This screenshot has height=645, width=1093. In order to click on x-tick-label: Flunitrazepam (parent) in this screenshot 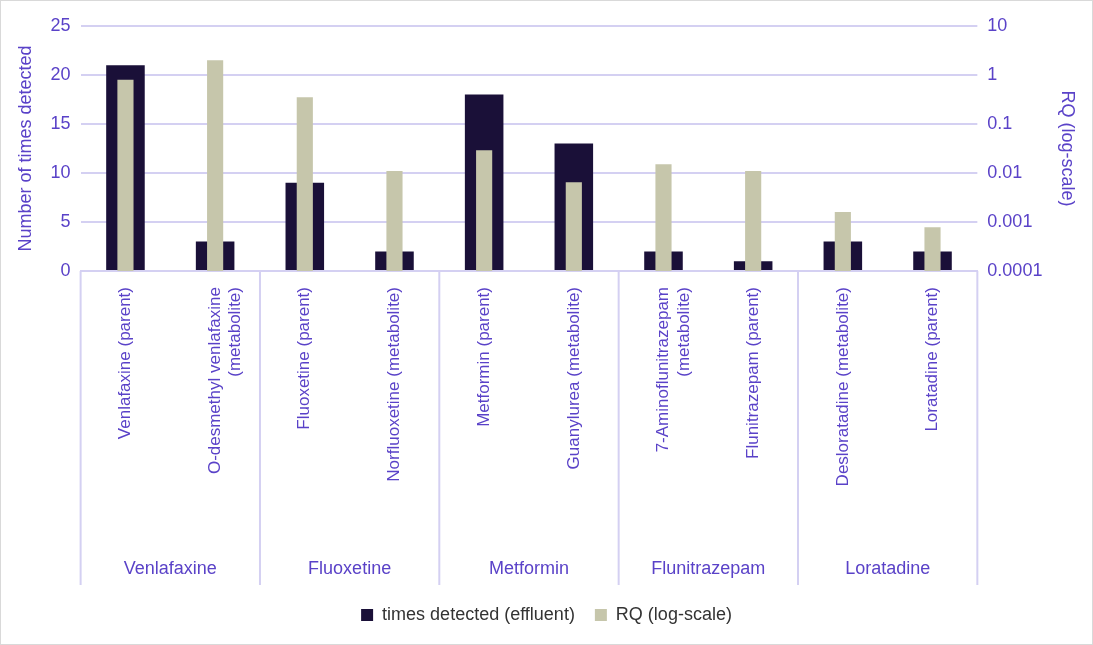, I will do `click(752, 373)`.